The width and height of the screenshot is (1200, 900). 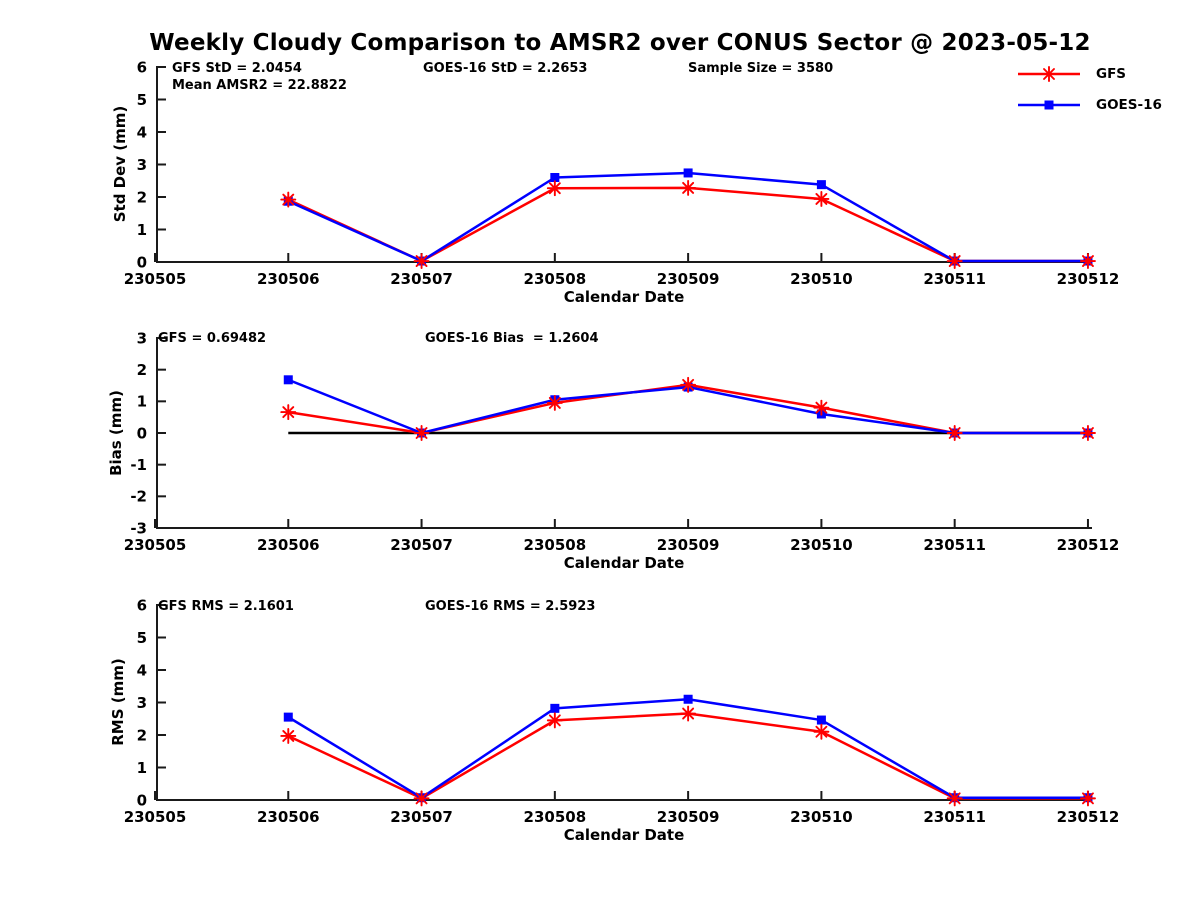 I want to click on gfs-line-asterisk-icon, so click(x=1049, y=74).